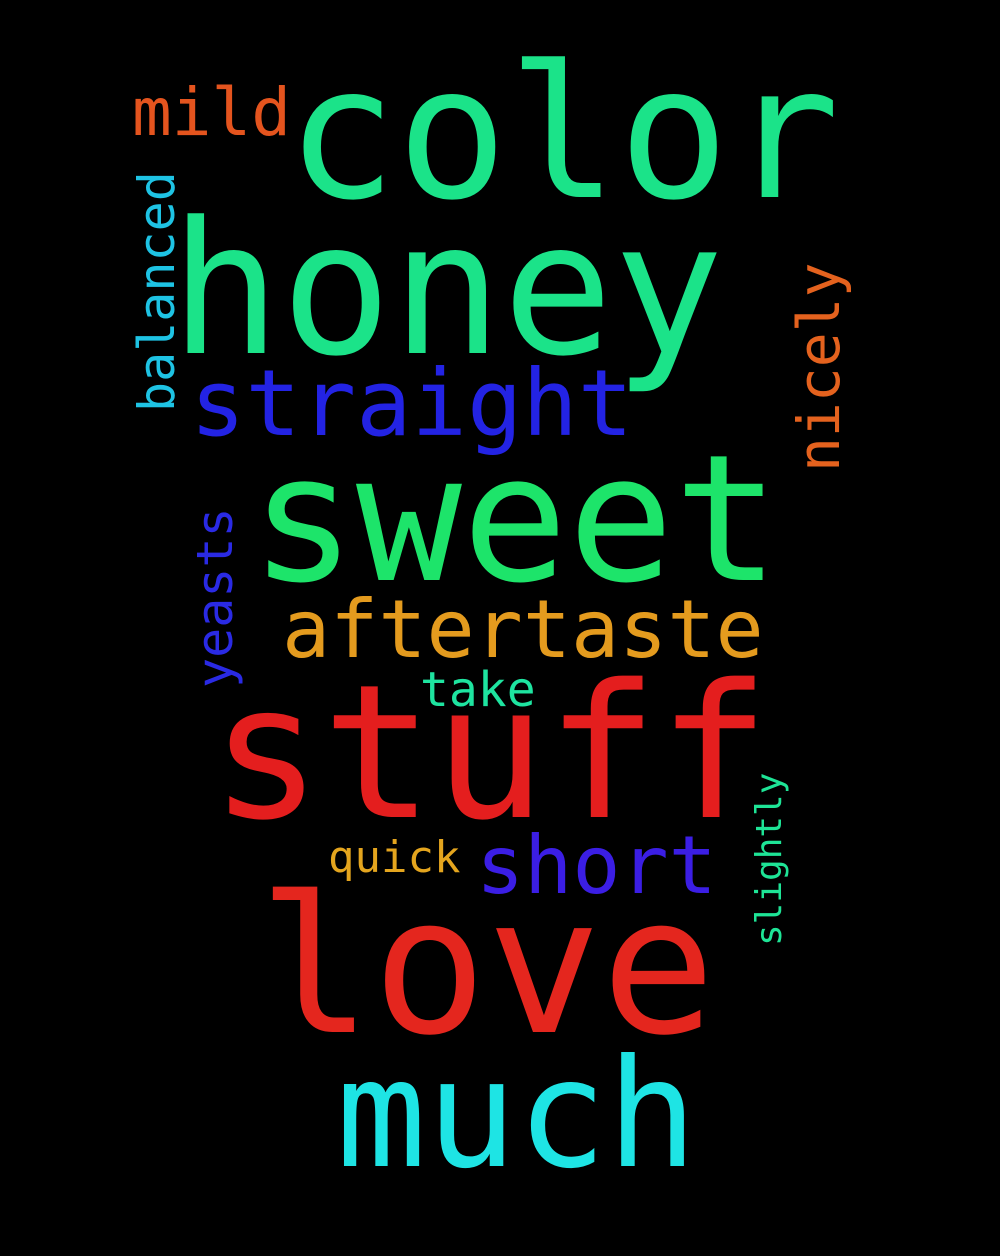 Image resolution: width=1000 pixels, height=1256 pixels. Describe the element at coordinates (215, 597) in the screenshot. I see `word-yeasts: yeasts` at that location.